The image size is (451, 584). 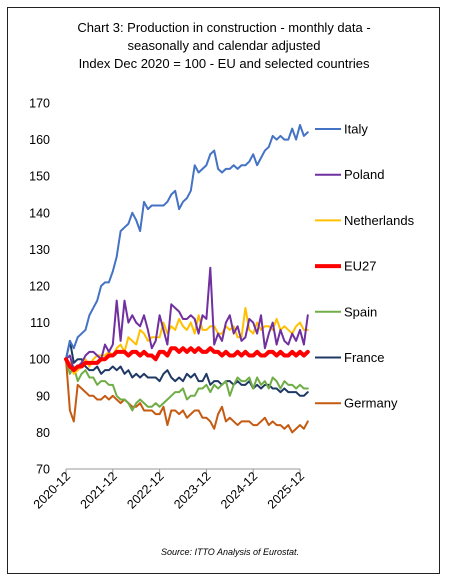 What do you see at coordinates (286, 490) in the screenshot?
I see `x-tick-label: 2025-12` at bounding box center [286, 490].